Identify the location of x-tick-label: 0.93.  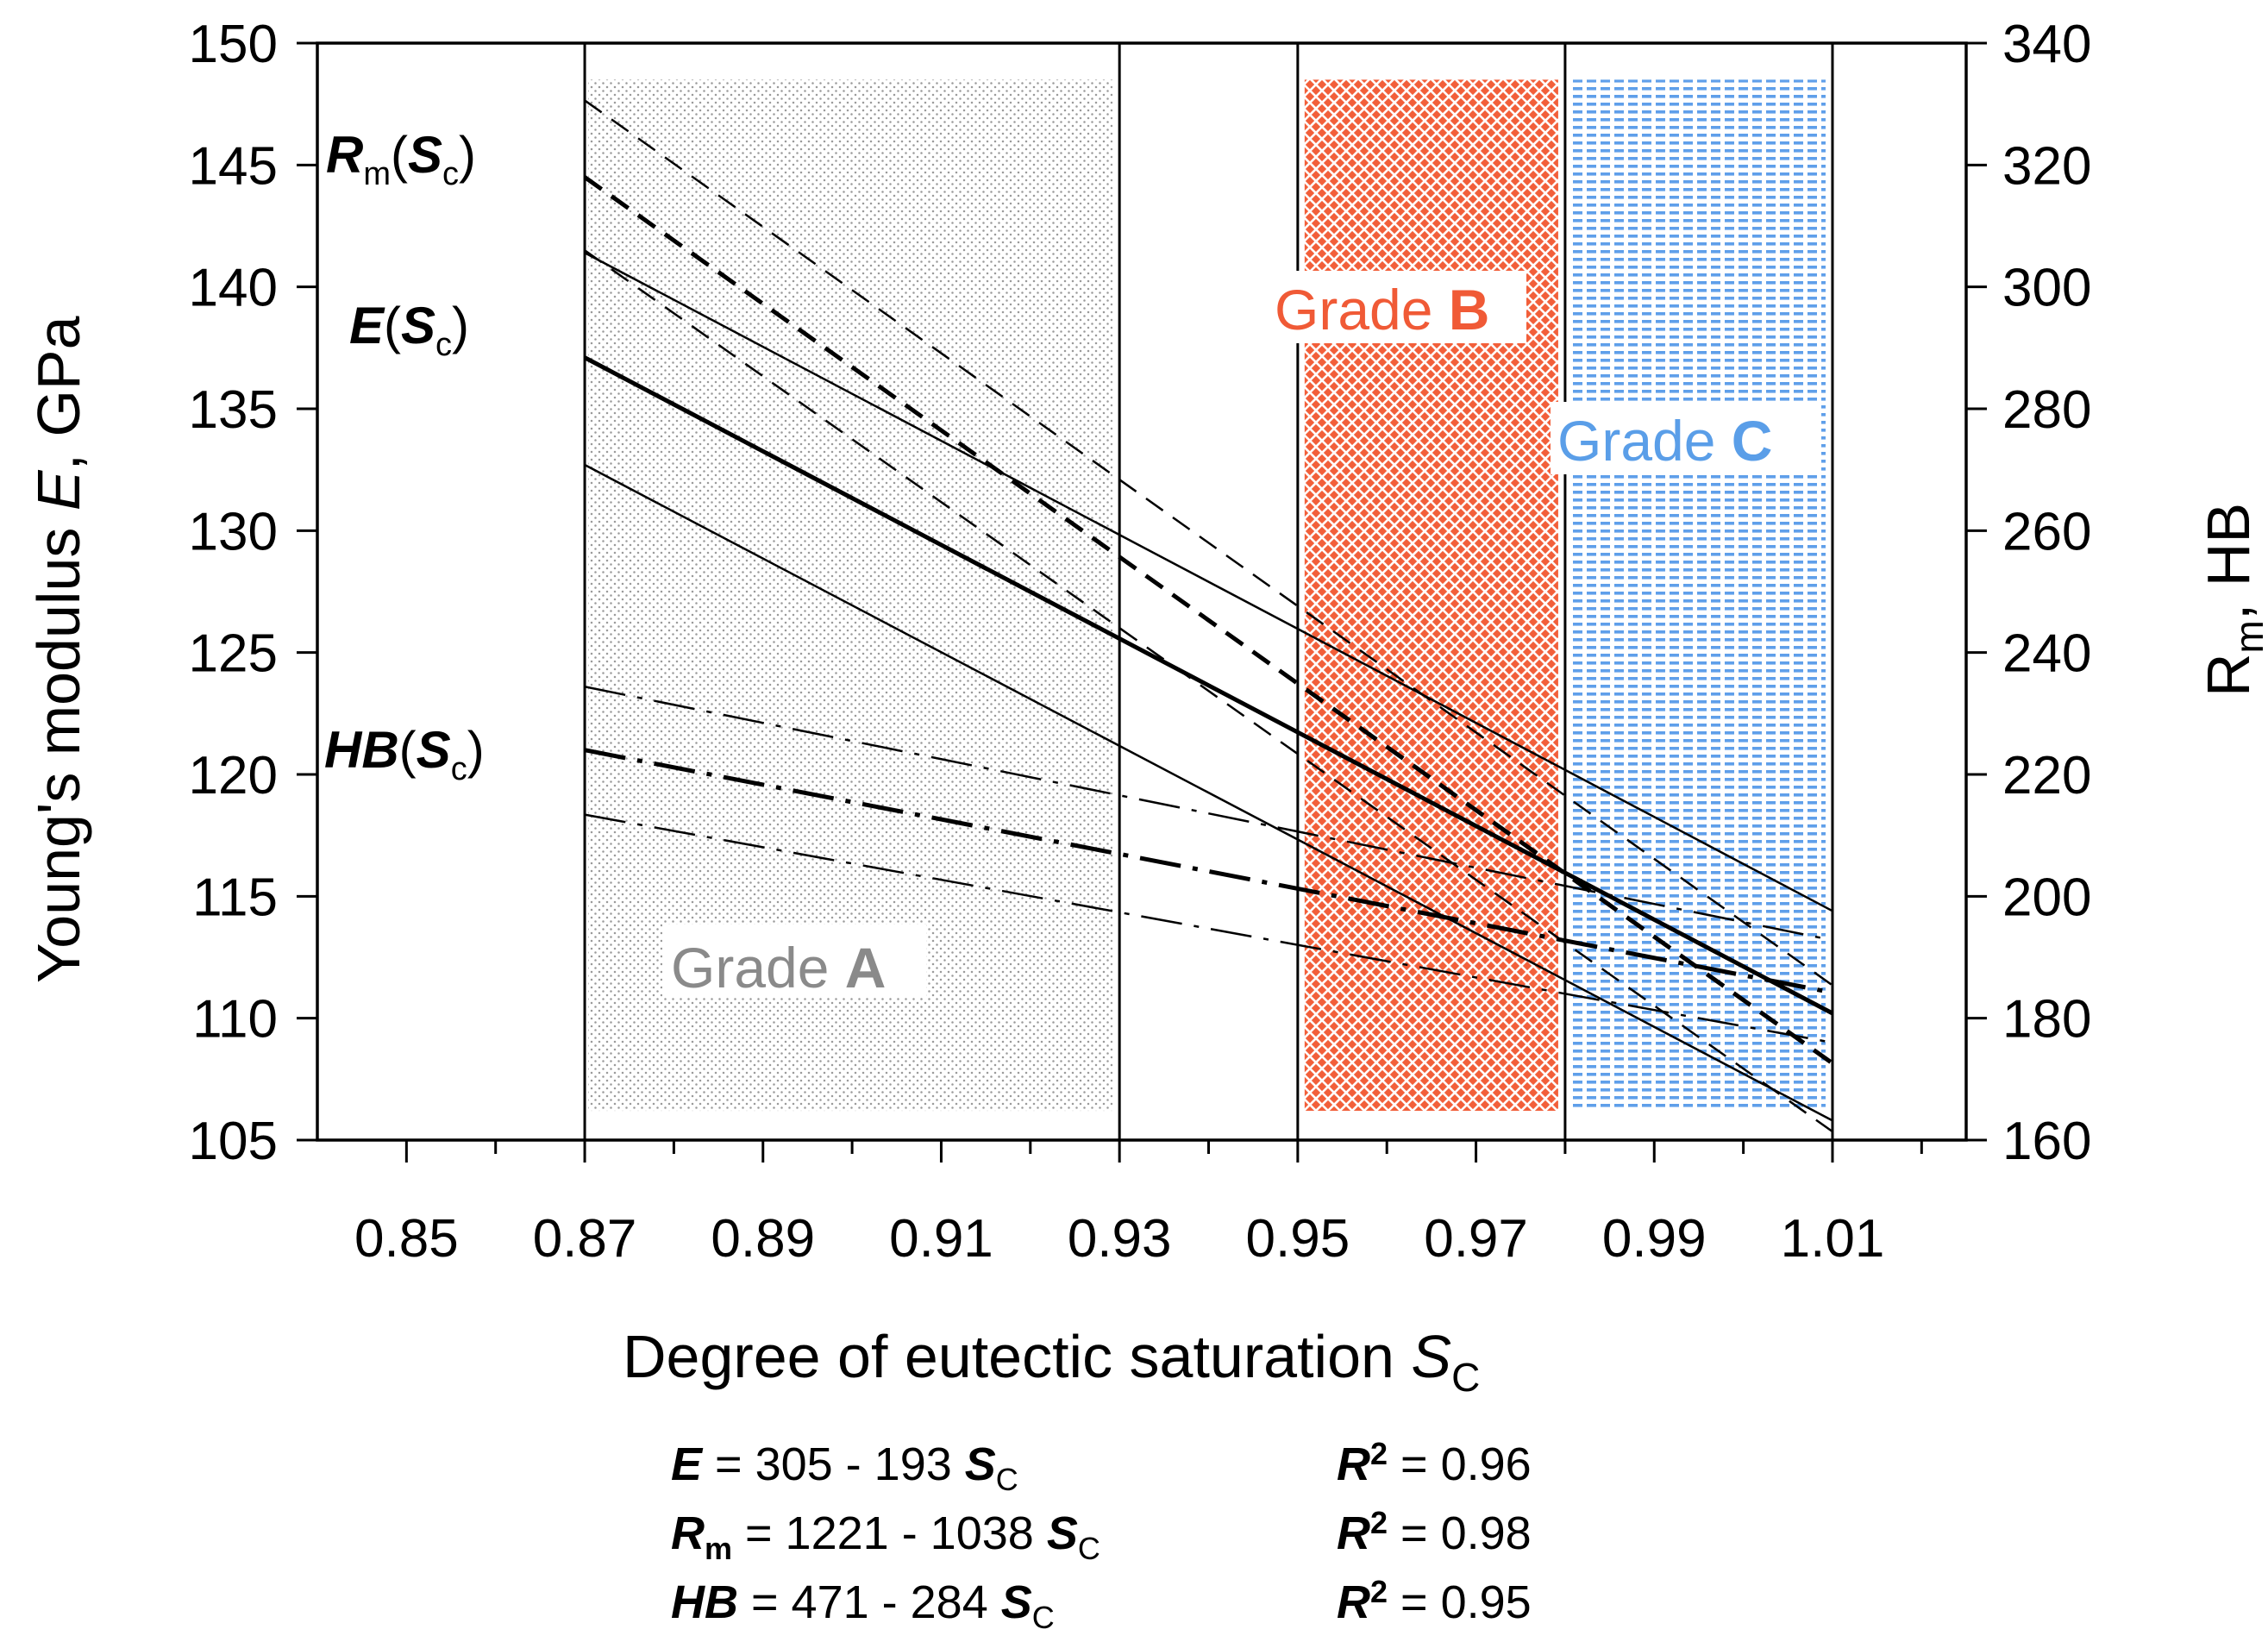
(1120, 1239).